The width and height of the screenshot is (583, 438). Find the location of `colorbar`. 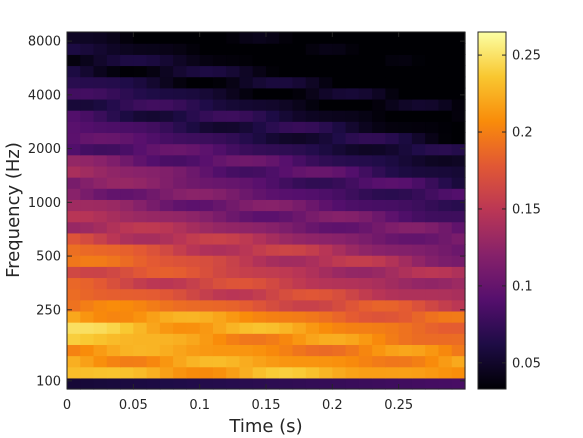

colorbar is located at coordinates (492, 210).